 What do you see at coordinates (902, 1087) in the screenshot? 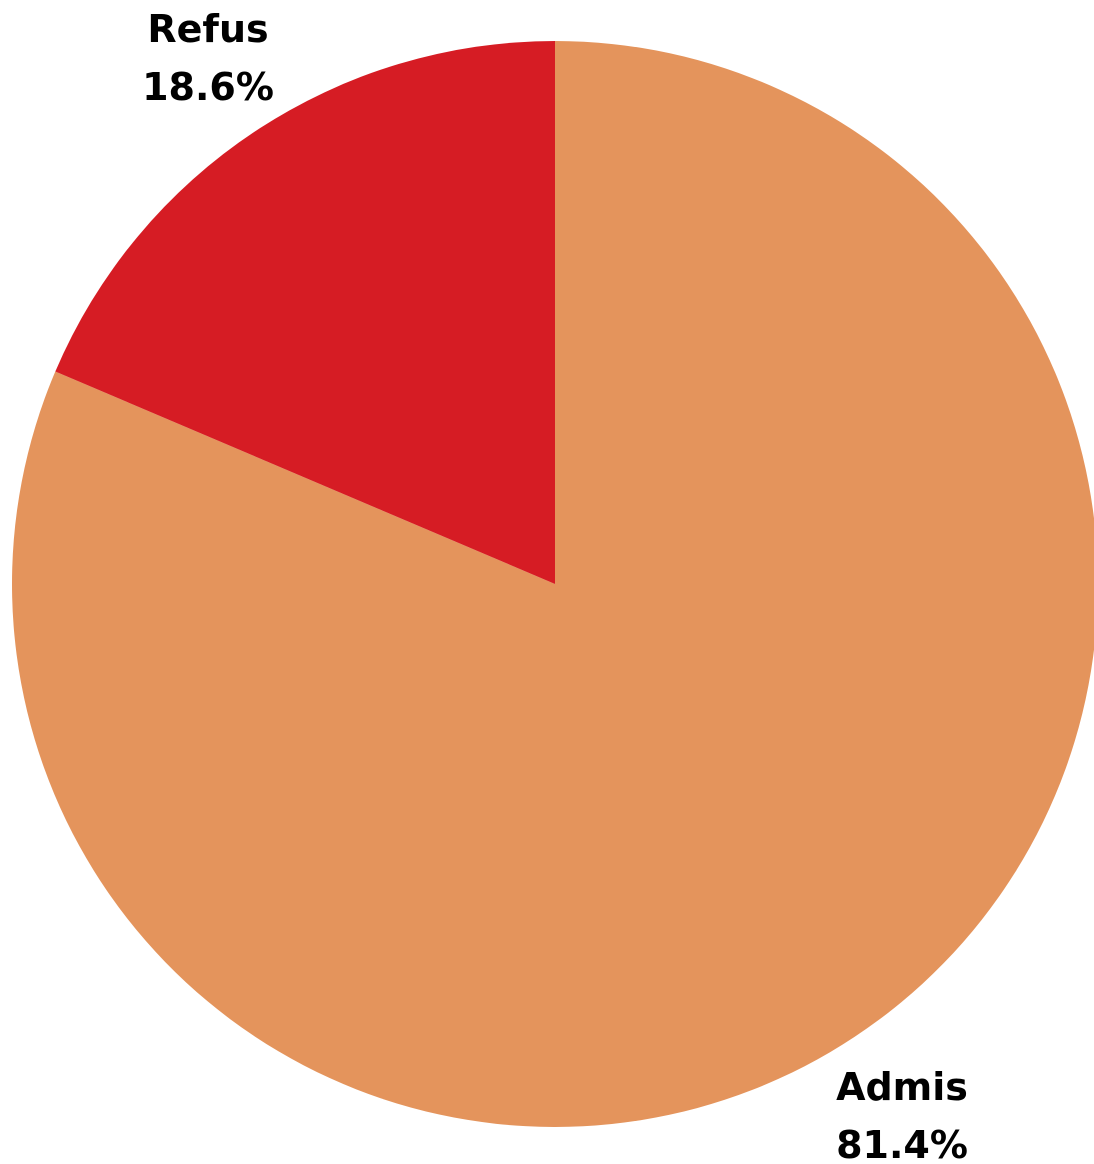
I see `slice-label-admis: Admis` at bounding box center [902, 1087].